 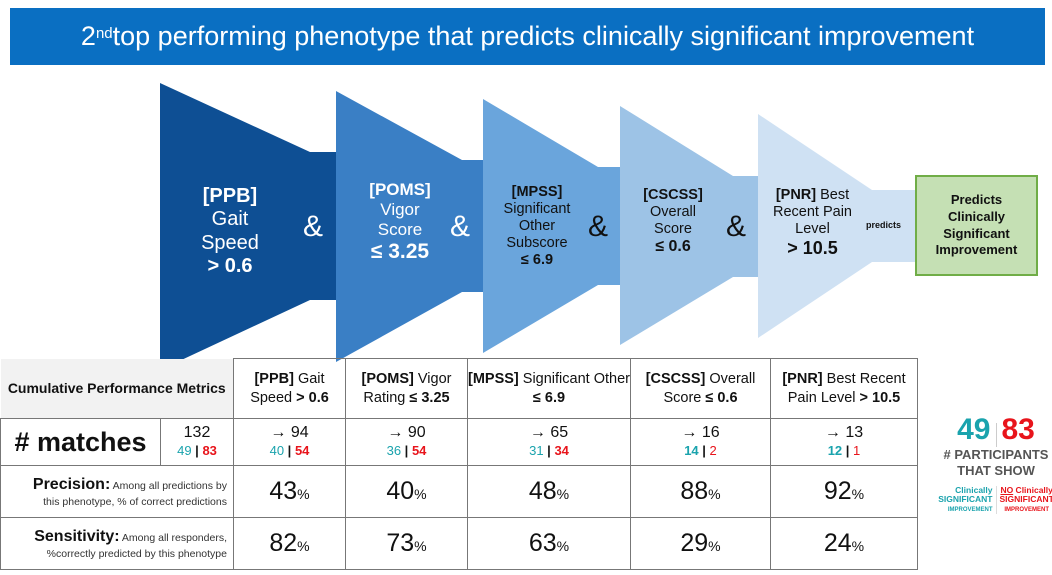 I want to click on stage-3-label: [MPSS] Significant Other Subscore ≤ 6.9, so click(x=537, y=226).